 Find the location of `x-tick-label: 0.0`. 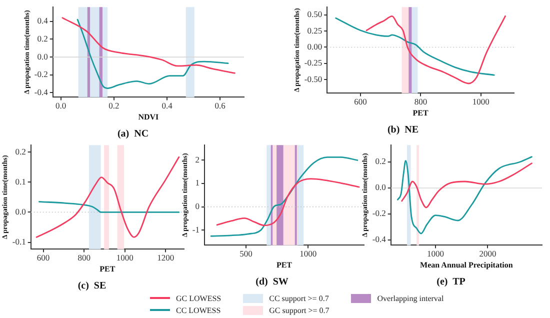

x-tick-label: 0.0 is located at coordinates (61, 105).